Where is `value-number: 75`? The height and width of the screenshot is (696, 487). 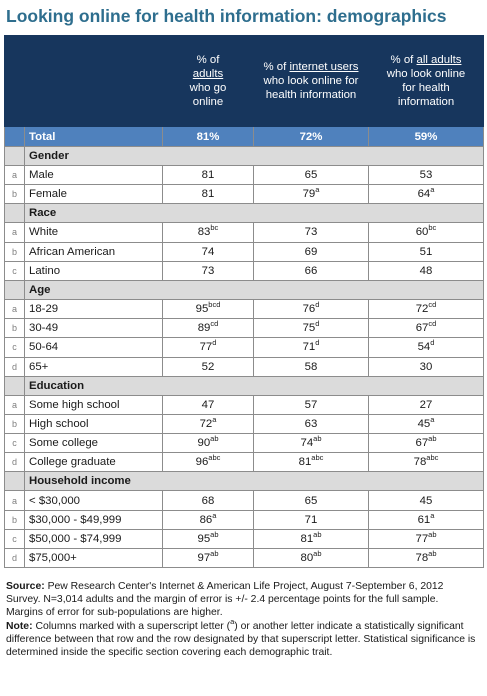 value-number: 75 is located at coordinates (309, 328).